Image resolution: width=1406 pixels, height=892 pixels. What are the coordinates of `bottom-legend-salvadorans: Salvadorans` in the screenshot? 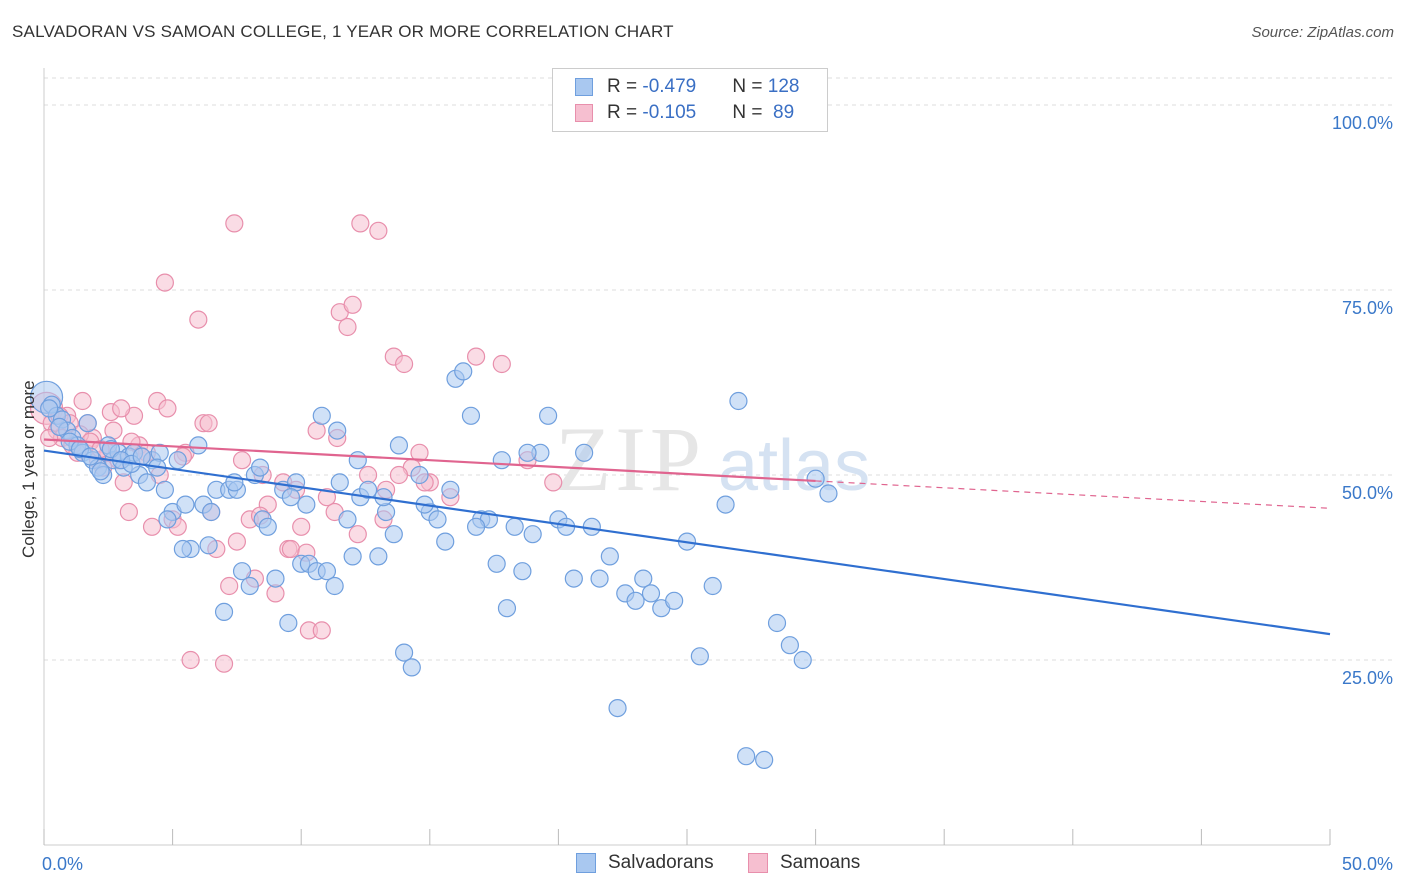 It's located at (645, 863).